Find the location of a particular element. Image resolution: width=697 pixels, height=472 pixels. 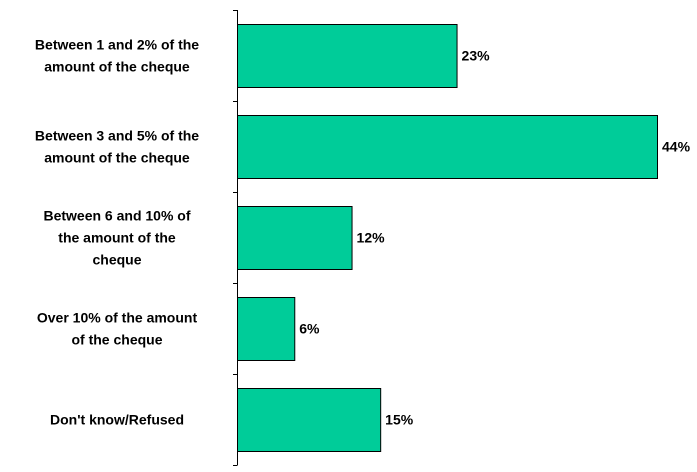

category-label: Don't know/Refused is located at coordinates (117, 420).